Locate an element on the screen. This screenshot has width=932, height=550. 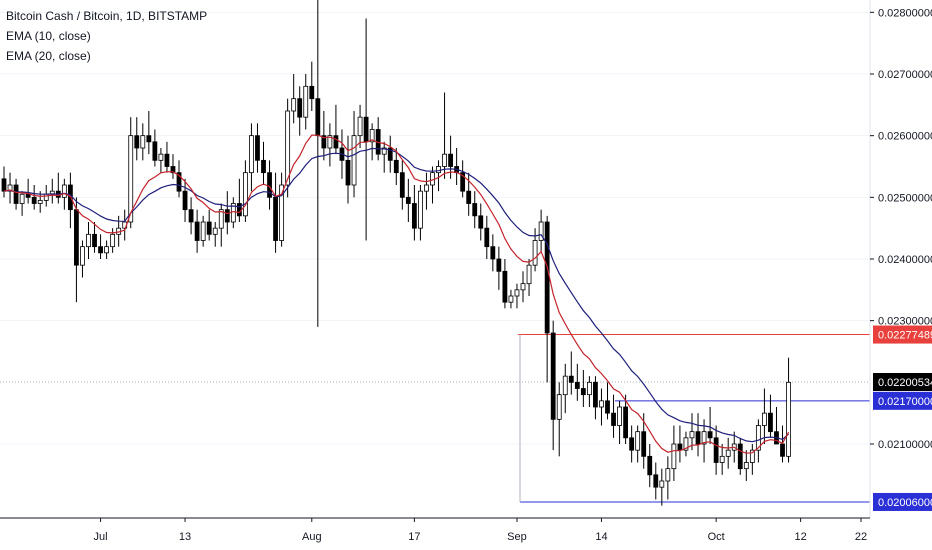
x-tick-label: 12 is located at coordinates (800, 537).